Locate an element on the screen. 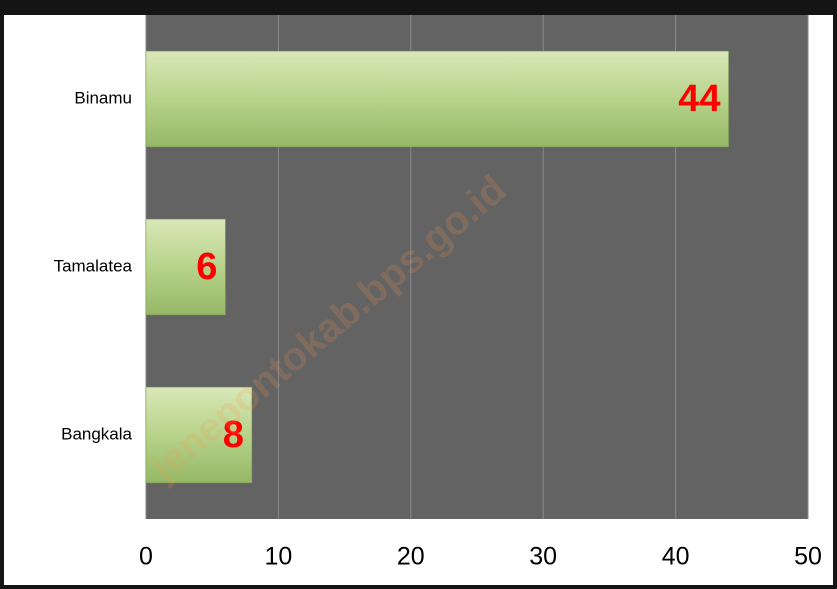  x-tick-label: 20 is located at coordinates (411, 557).